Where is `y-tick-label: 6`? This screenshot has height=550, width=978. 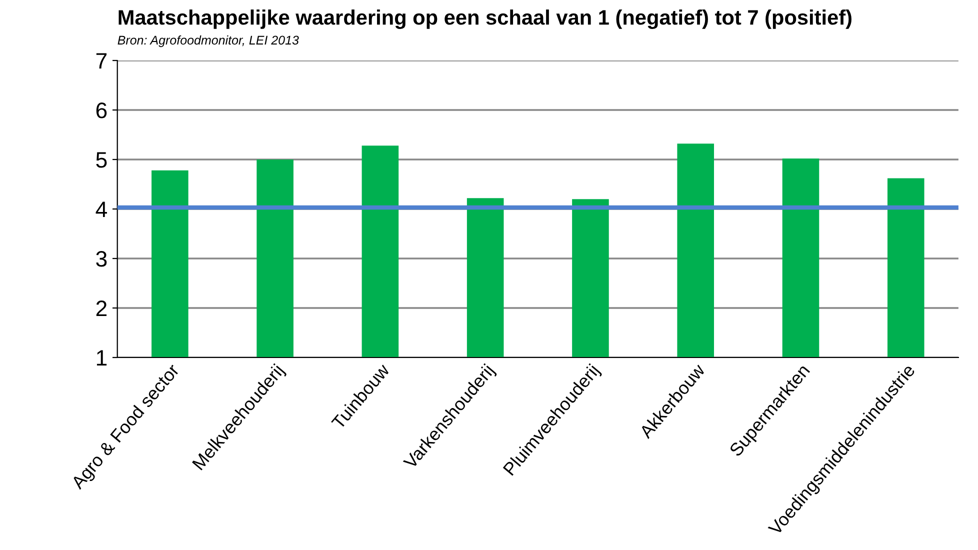 y-tick-label: 6 is located at coordinates (101, 110).